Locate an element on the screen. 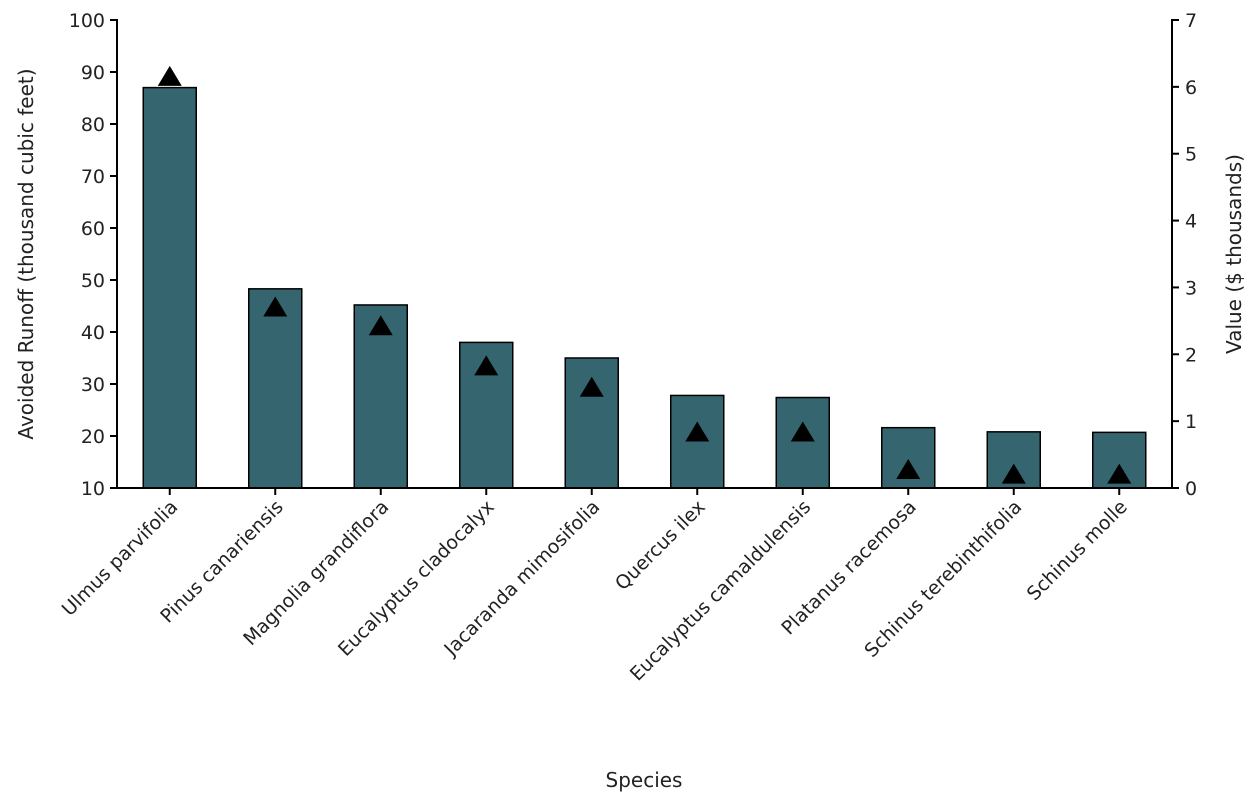 The width and height of the screenshot is (1255, 797). y2-tick-label: 0 is located at coordinates (1191, 489).